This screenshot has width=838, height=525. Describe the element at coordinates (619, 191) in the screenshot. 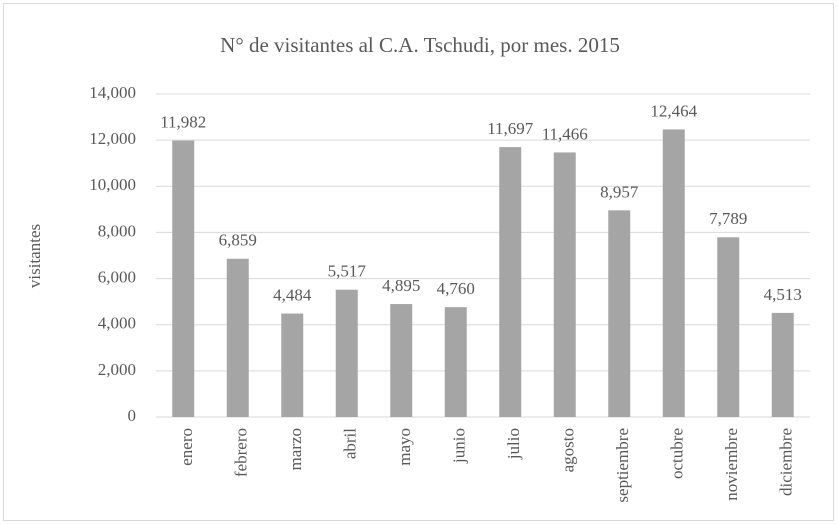

I see `data-label: 8,957` at that location.